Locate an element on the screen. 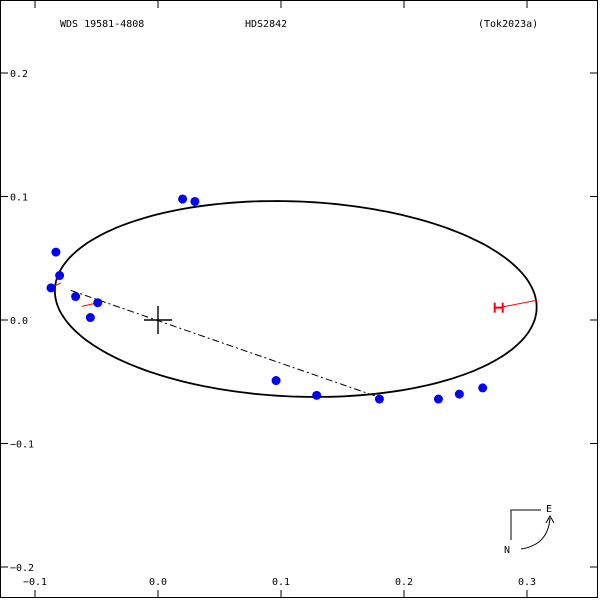  compass-north-label: N is located at coordinates (507, 550).